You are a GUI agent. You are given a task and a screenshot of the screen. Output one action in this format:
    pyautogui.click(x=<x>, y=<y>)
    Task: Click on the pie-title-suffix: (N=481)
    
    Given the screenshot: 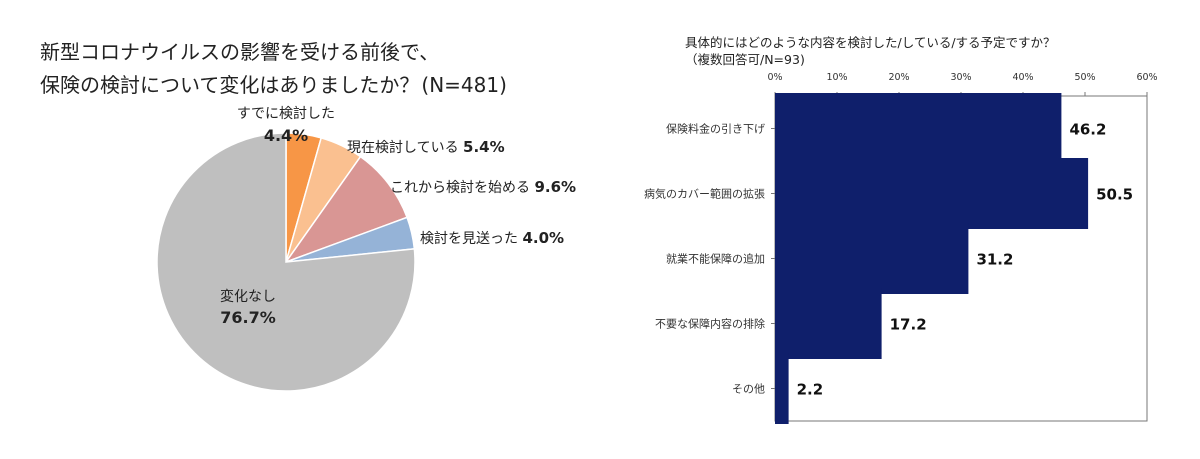 What is the action you would take?
    pyautogui.click(x=464, y=85)
    